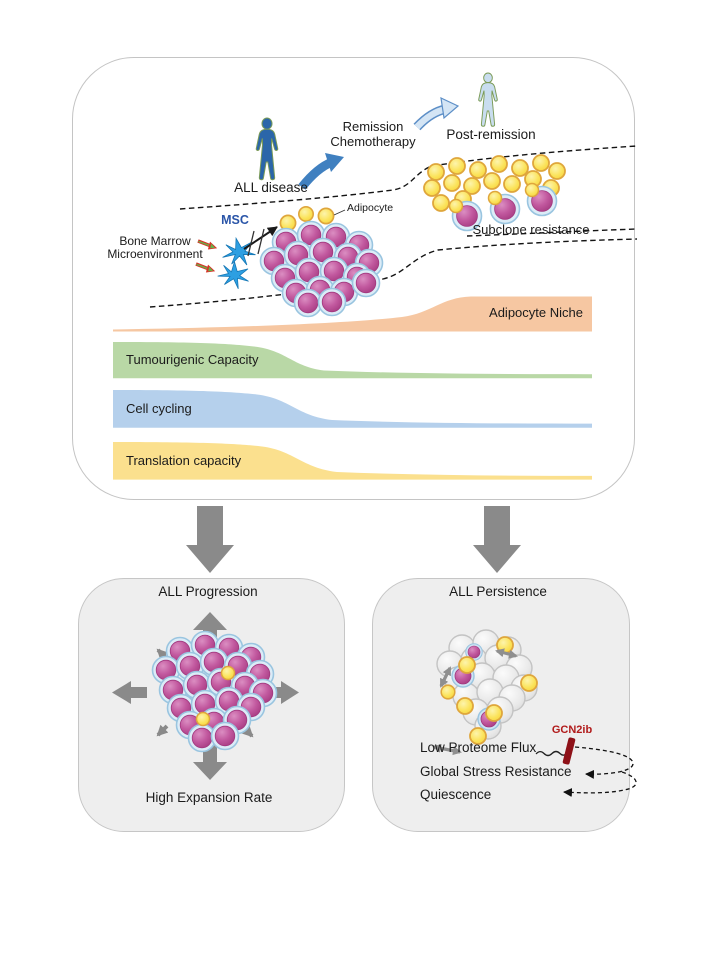 The image size is (707, 960). What do you see at coordinates (491, 134) in the screenshot?
I see `post-remission-label: Post-remission` at bounding box center [491, 134].